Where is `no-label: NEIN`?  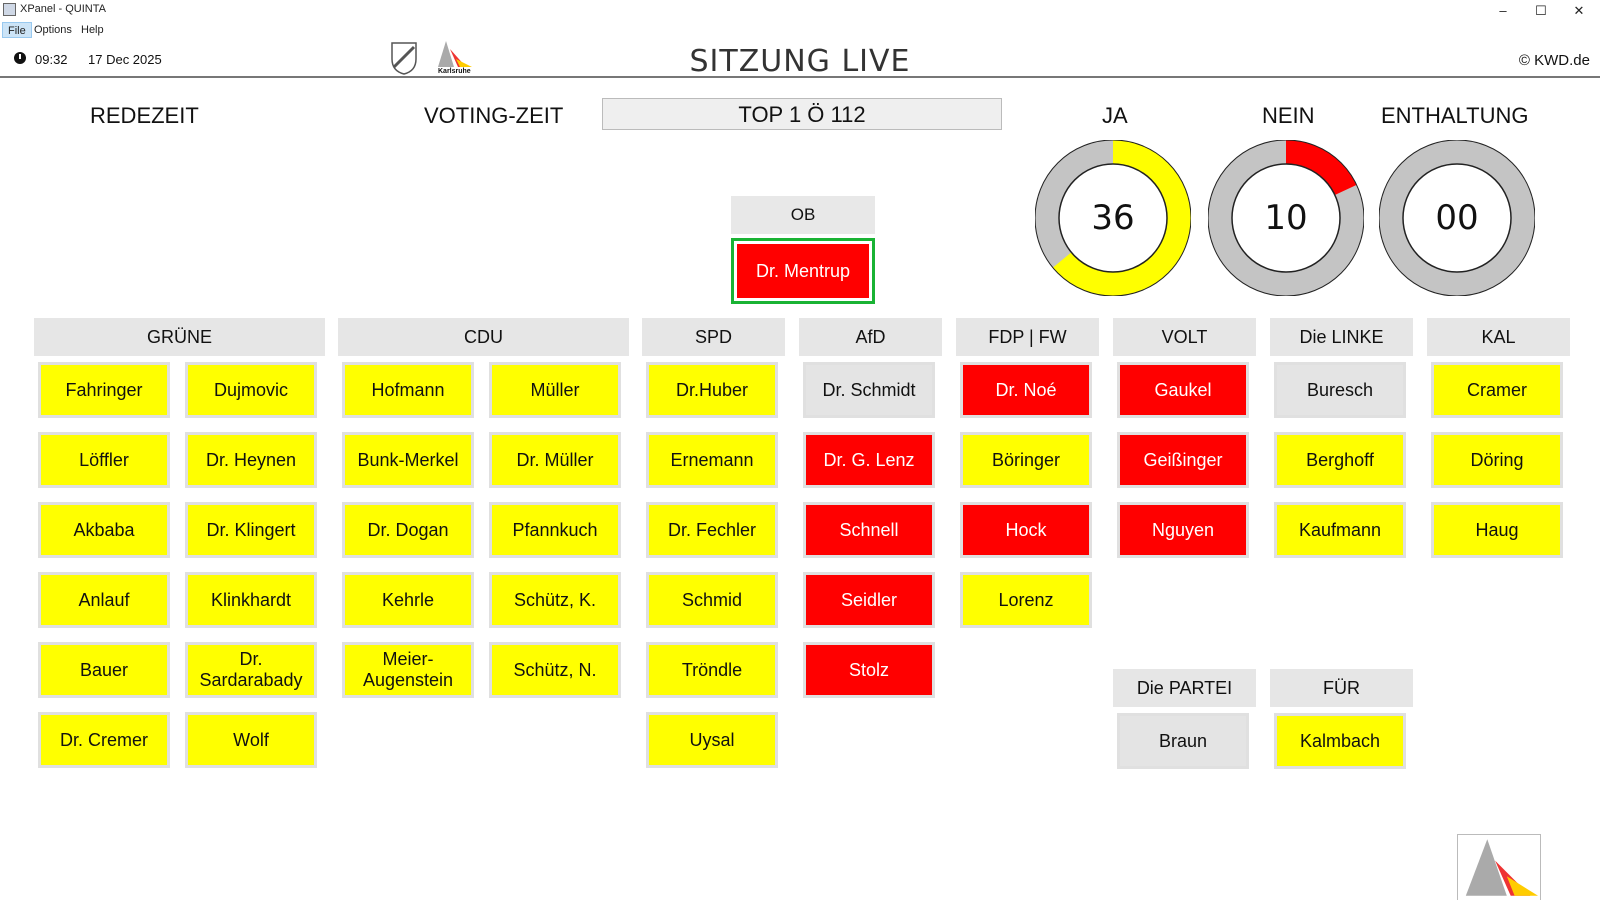 no-label: NEIN is located at coordinates (1288, 115).